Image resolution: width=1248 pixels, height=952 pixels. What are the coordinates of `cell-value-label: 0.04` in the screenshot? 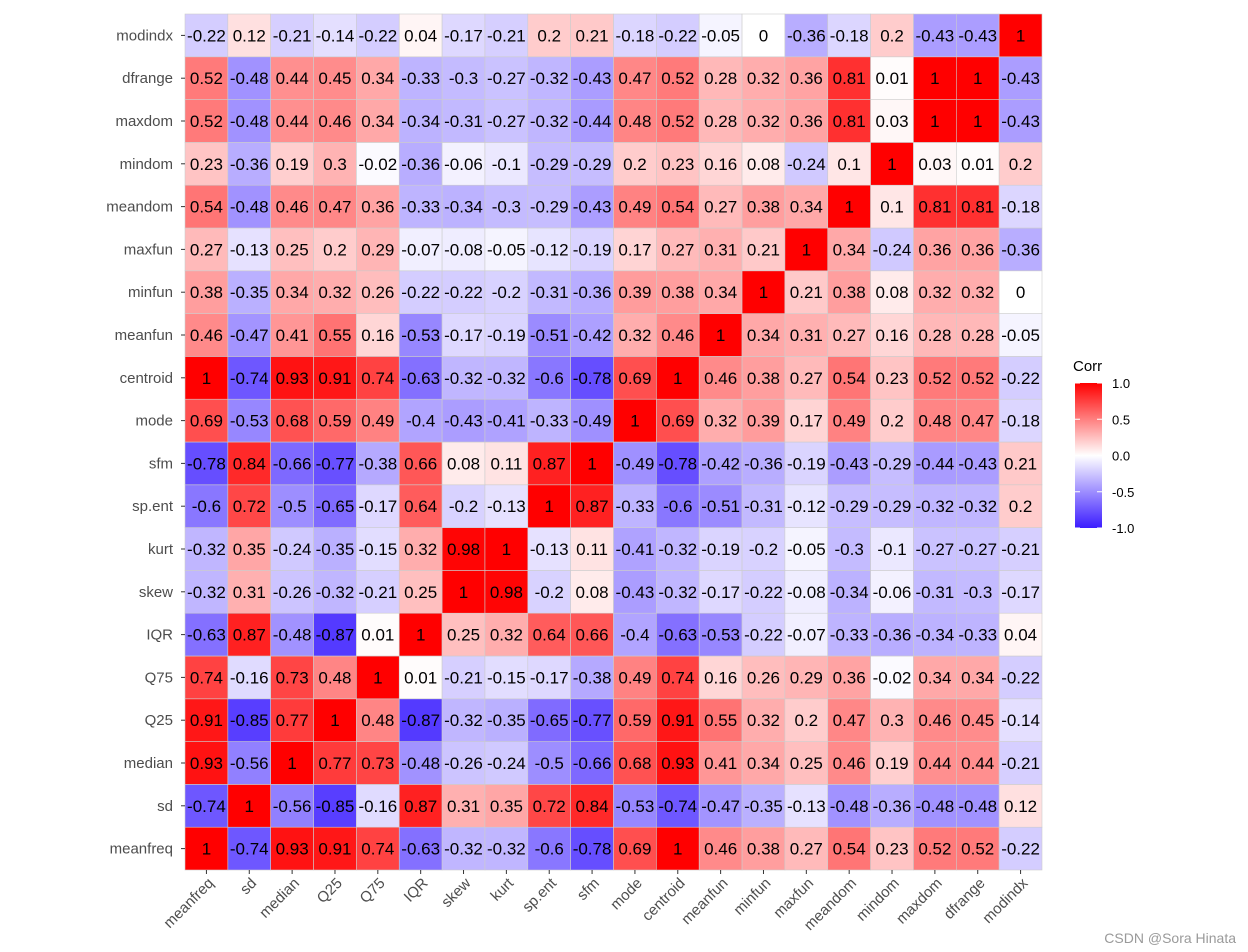 It's located at (1020, 635).